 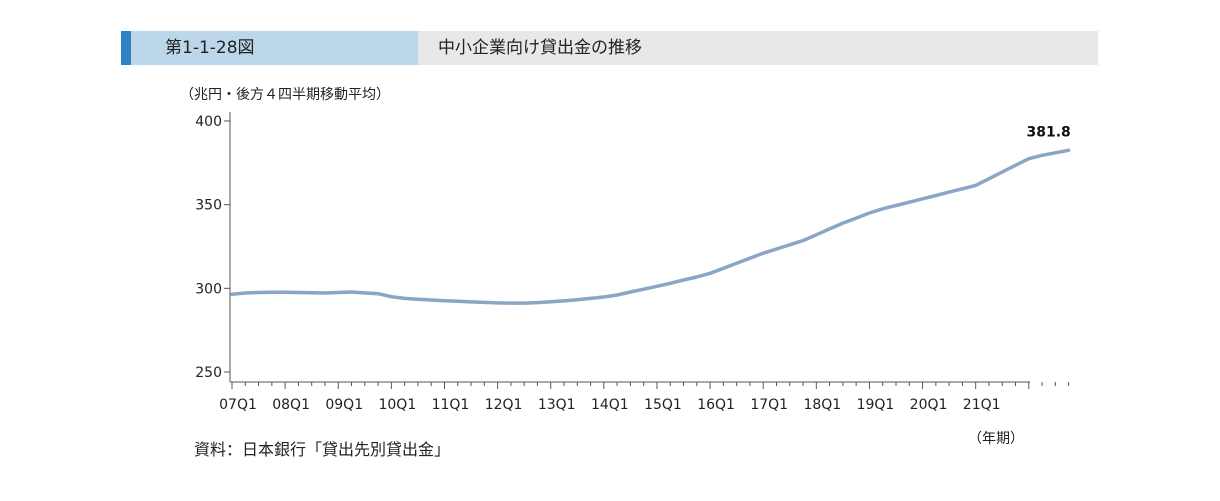 I want to click on x-tick-label-12Q1: 12Q1, so click(x=504, y=405).